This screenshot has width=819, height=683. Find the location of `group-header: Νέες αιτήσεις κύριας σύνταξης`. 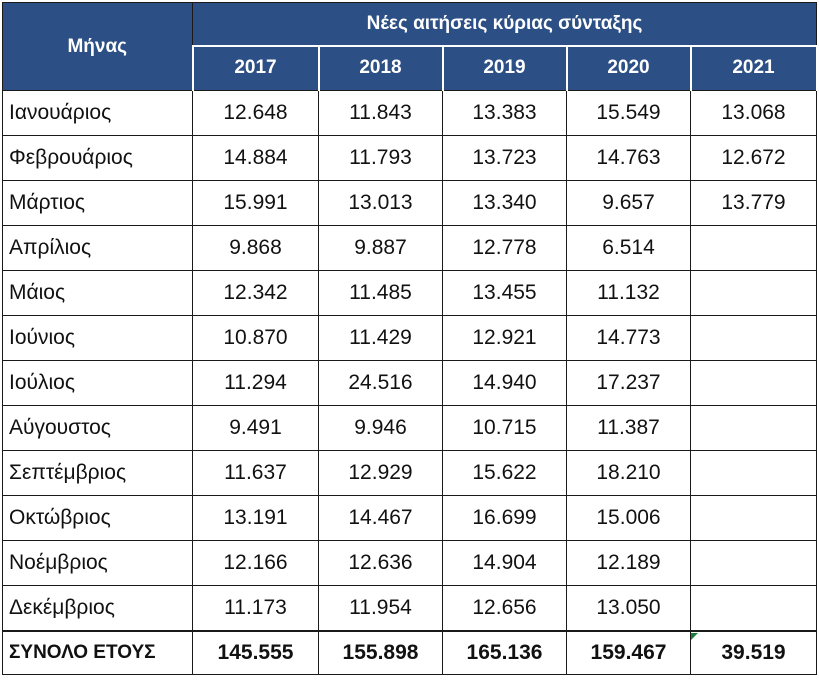

group-header: Νέες αιτήσεις κύριας σύνταξης is located at coordinates (504, 24).